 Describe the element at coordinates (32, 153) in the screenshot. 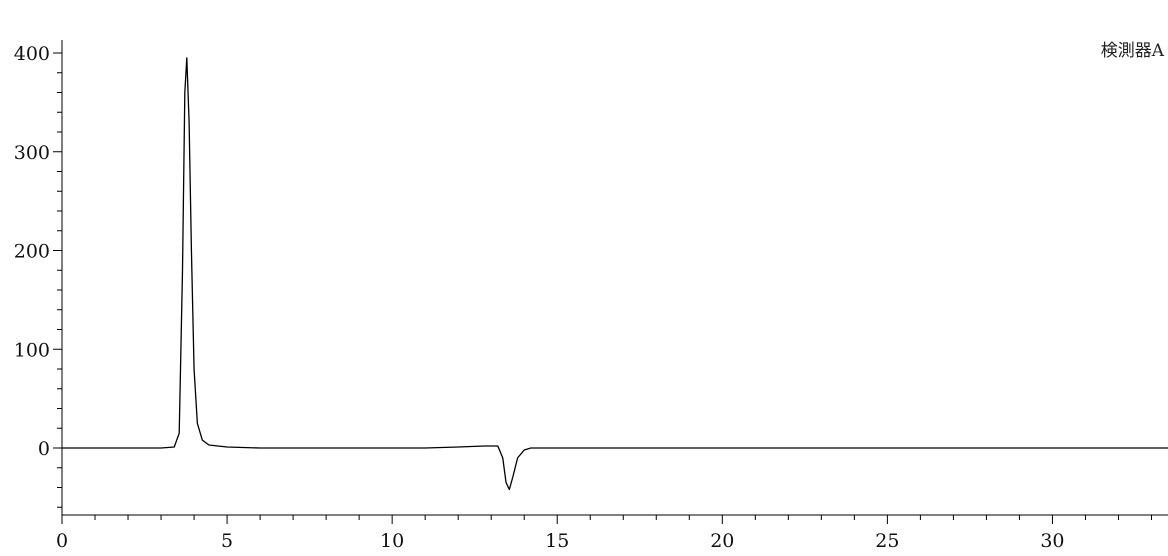

I see `y-tick-label: 300` at that location.